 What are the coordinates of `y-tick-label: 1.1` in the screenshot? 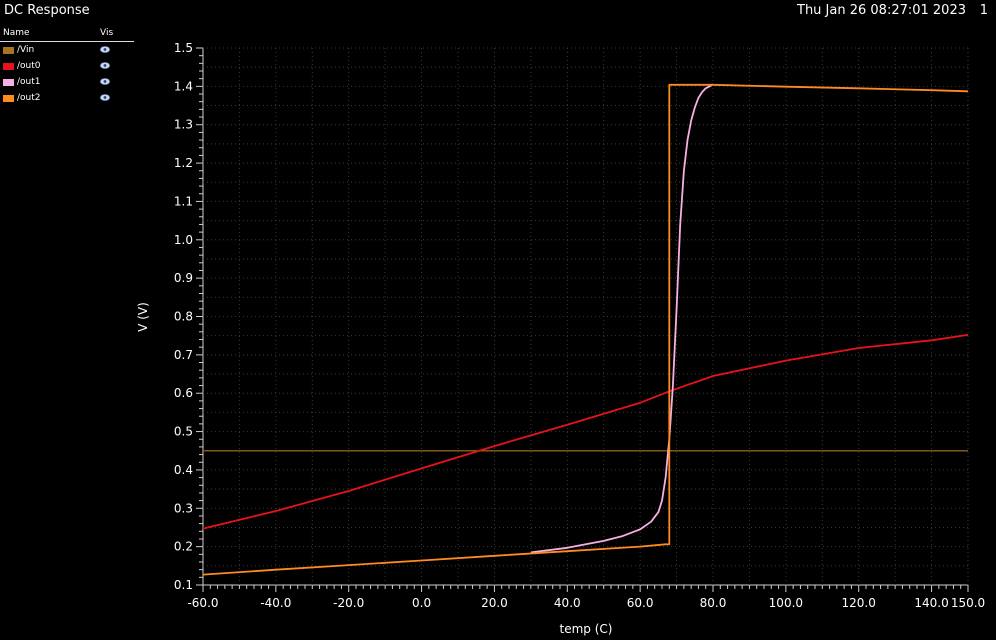 It's located at (183, 201).